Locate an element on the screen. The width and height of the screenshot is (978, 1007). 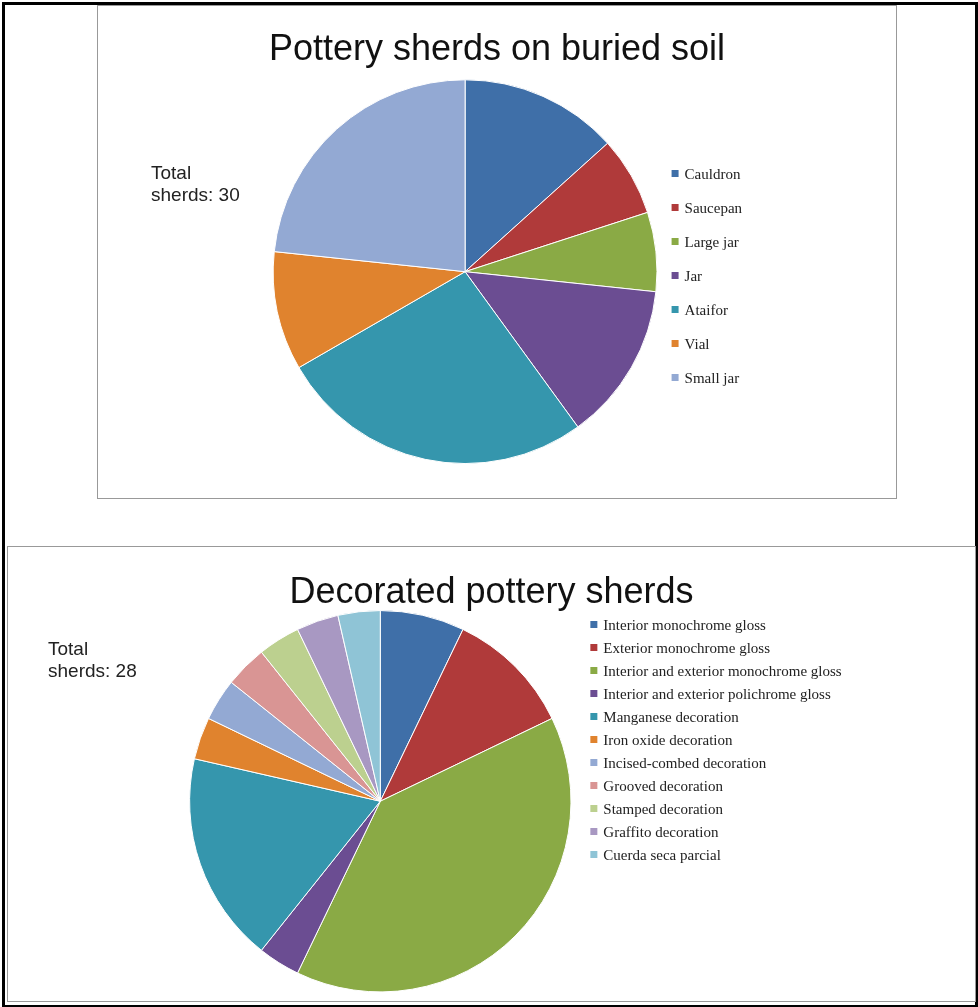
legend-label: Interior and exterior polichrome gloss is located at coordinates (717, 693).